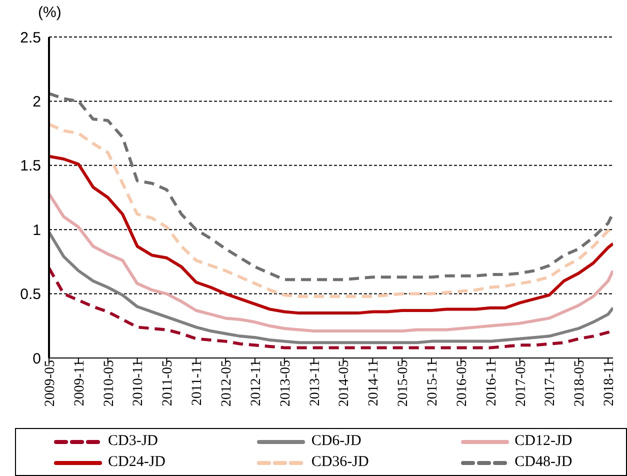 The width and height of the screenshot is (627, 476). I want to click on y-tick-label: 1.5, so click(30, 166).